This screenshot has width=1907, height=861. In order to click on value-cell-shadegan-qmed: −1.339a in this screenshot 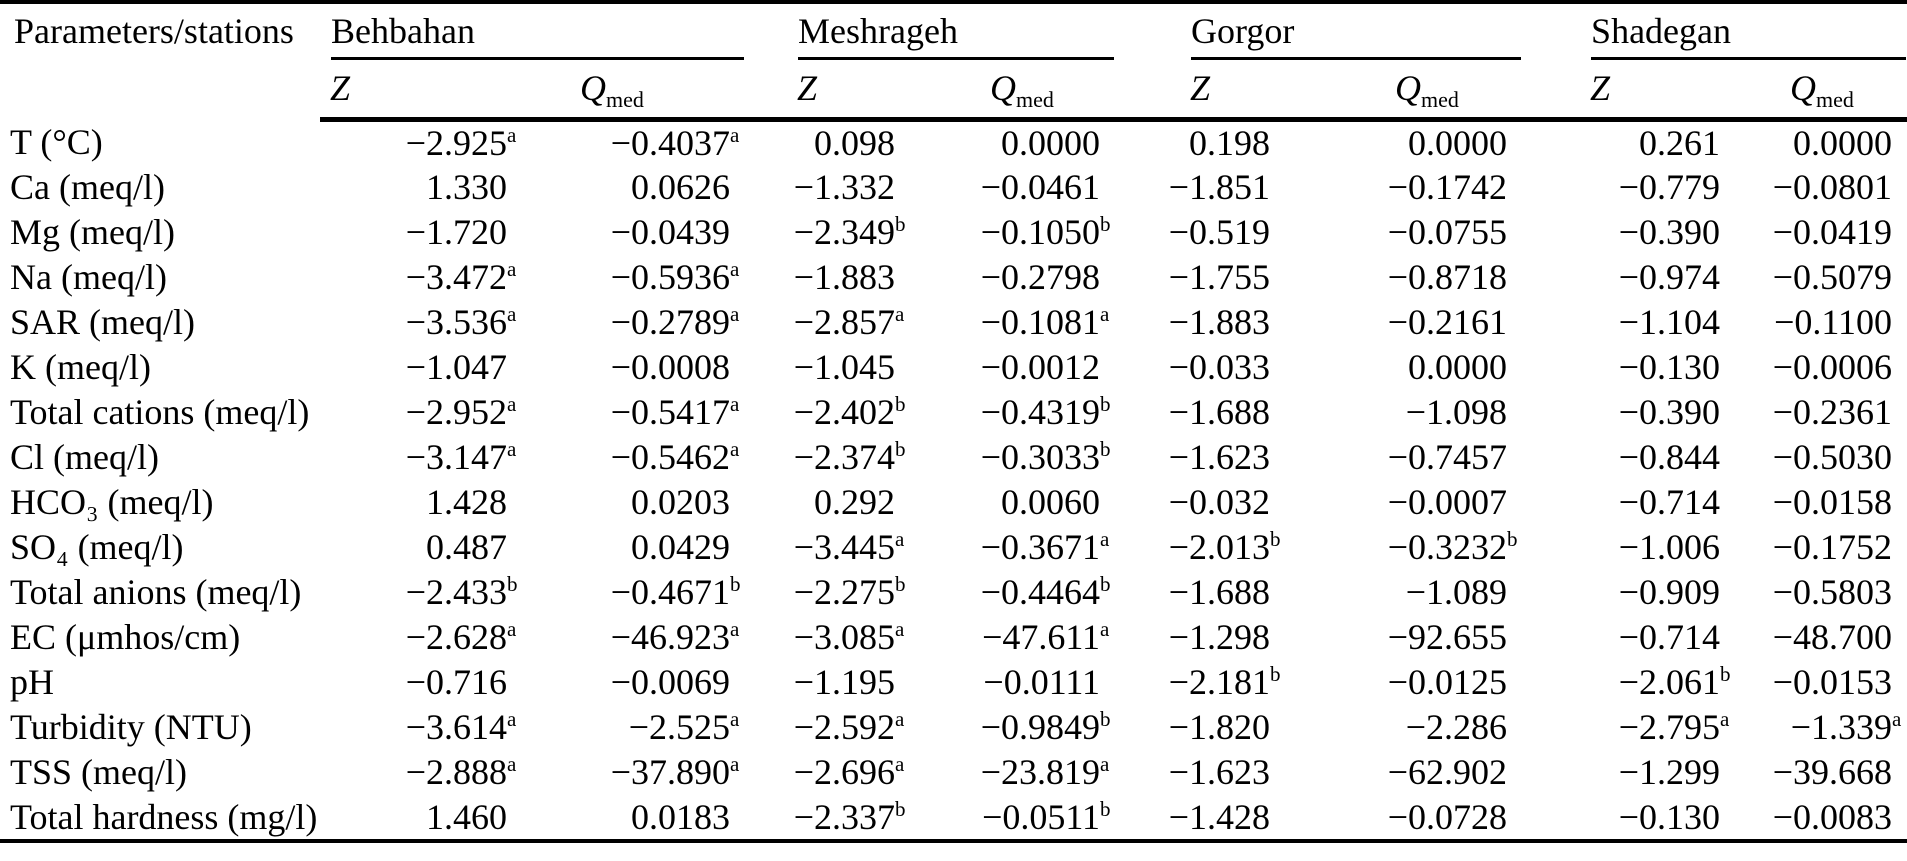, I will do `click(1821, 727)`.